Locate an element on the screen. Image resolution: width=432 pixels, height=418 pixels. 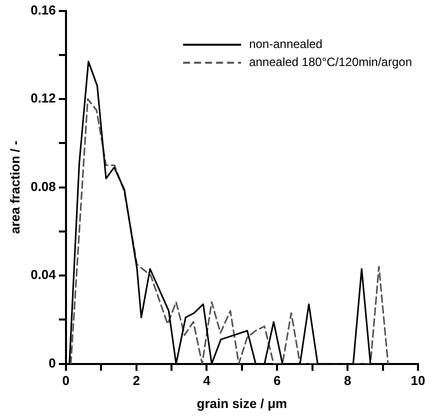
x-tick-label: 6 is located at coordinates (277, 380).